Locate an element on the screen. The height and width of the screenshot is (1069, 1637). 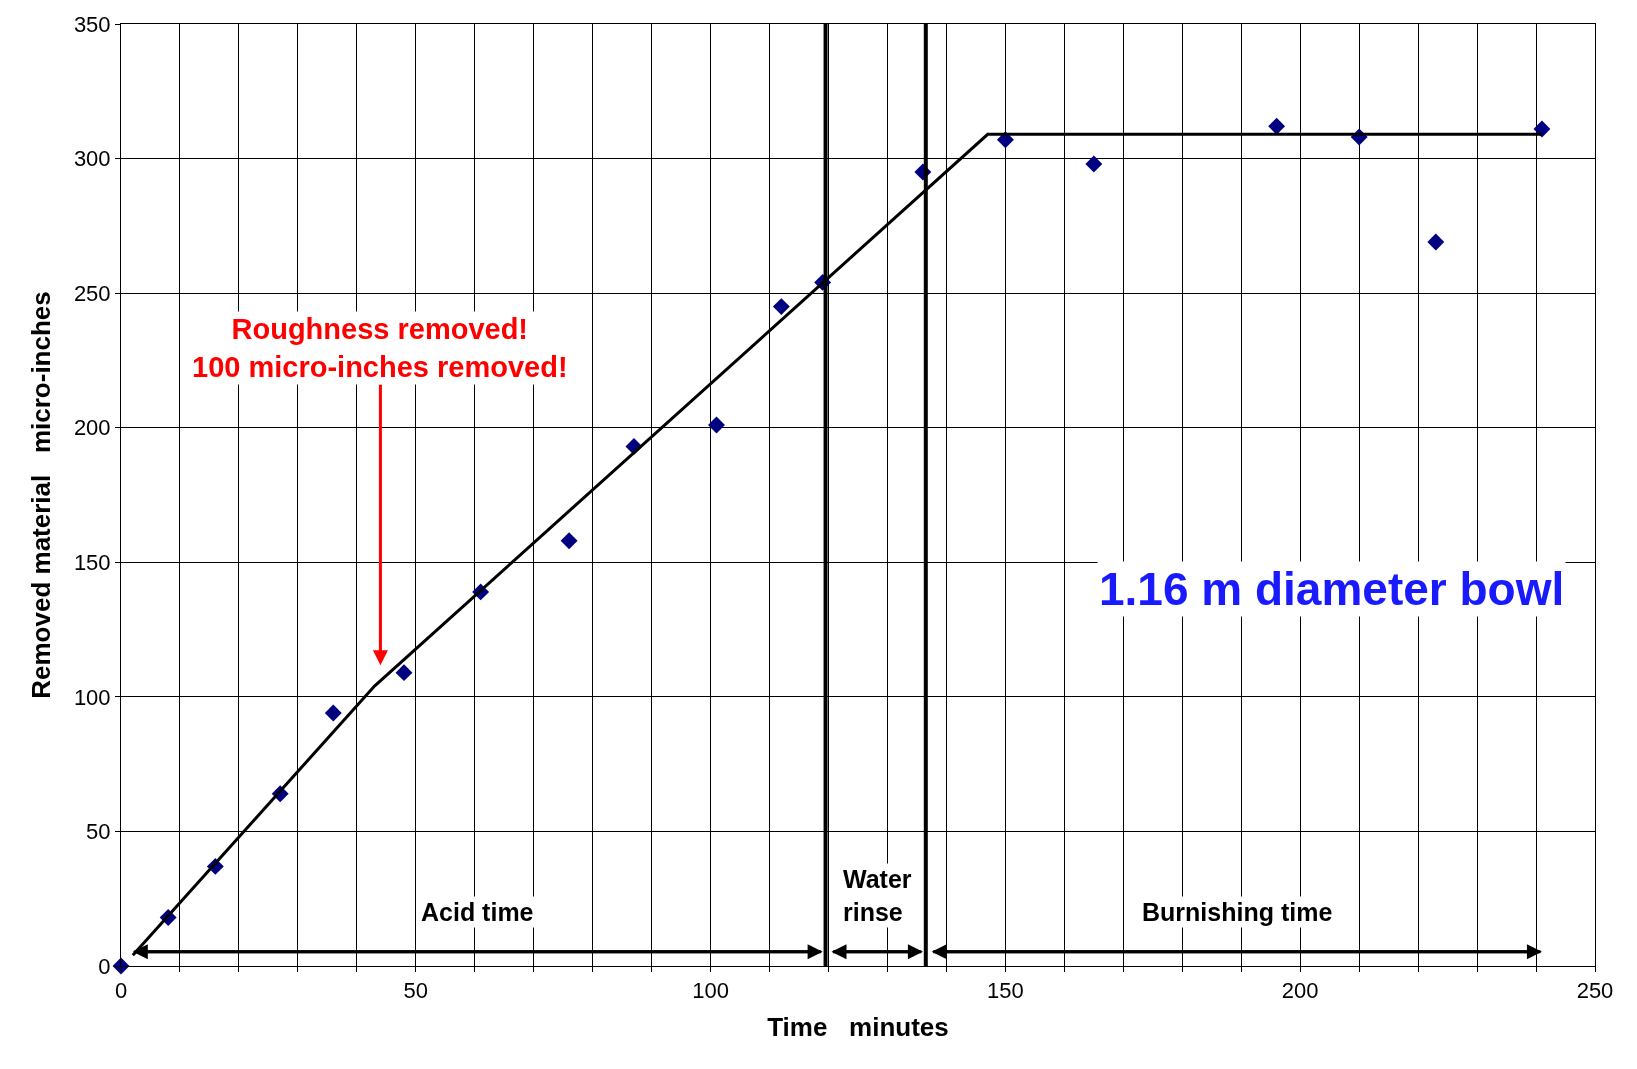
x-tick-label: 0 is located at coordinates (121, 991).